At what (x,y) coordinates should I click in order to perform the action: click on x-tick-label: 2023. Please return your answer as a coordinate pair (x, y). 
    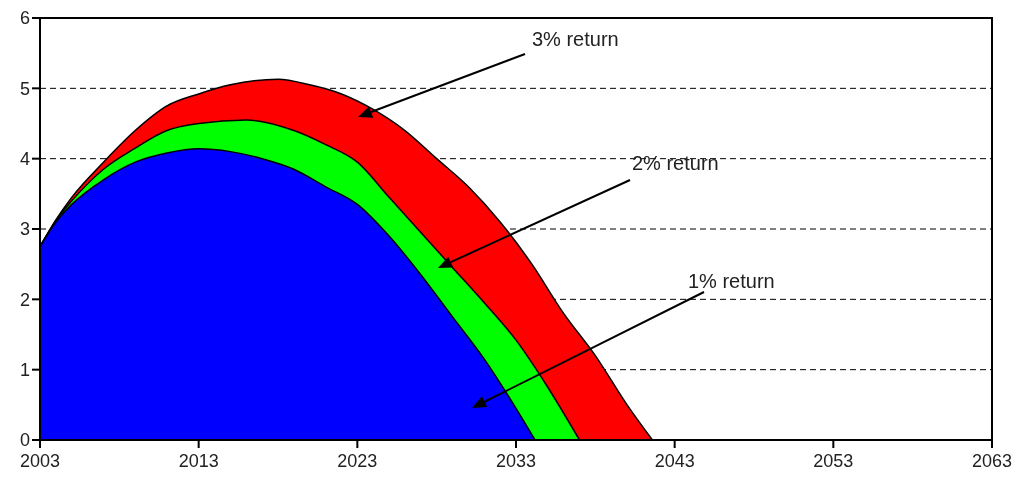
    Looking at the image, I should click on (357, 460).